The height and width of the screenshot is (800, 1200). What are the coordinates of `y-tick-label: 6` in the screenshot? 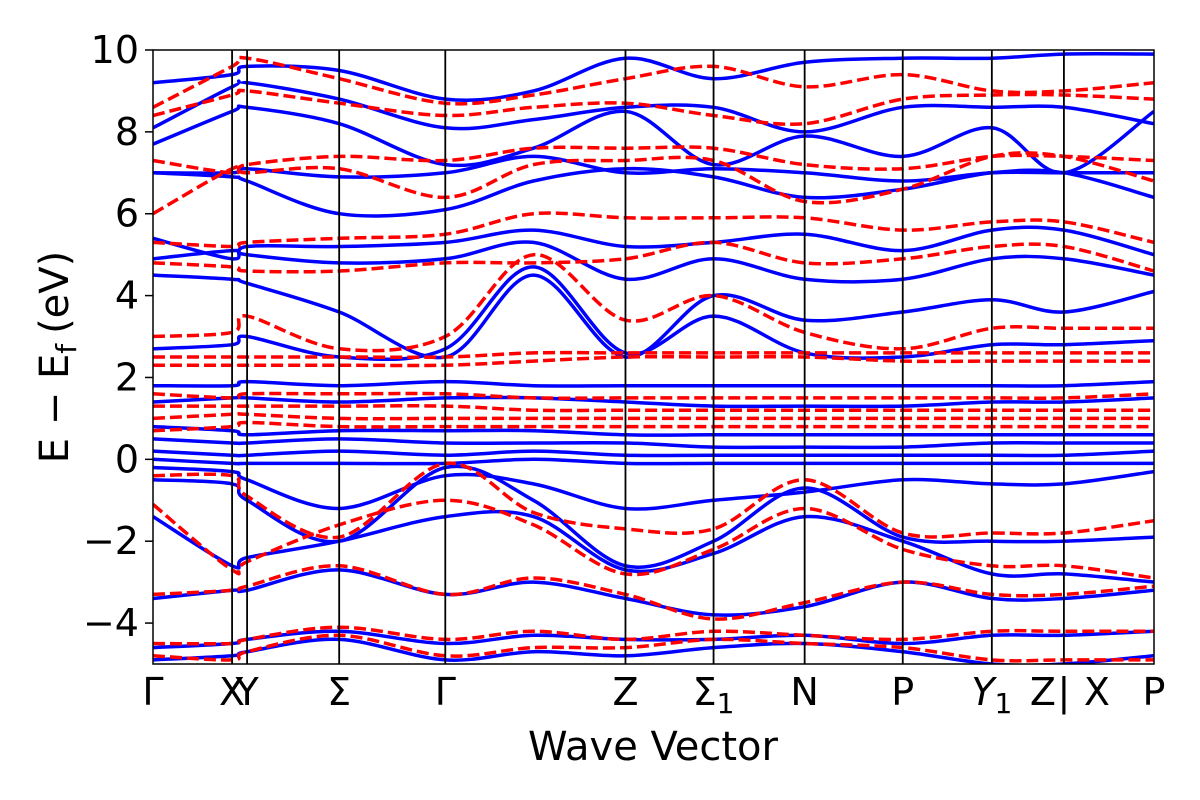 It's located at (127, 214).